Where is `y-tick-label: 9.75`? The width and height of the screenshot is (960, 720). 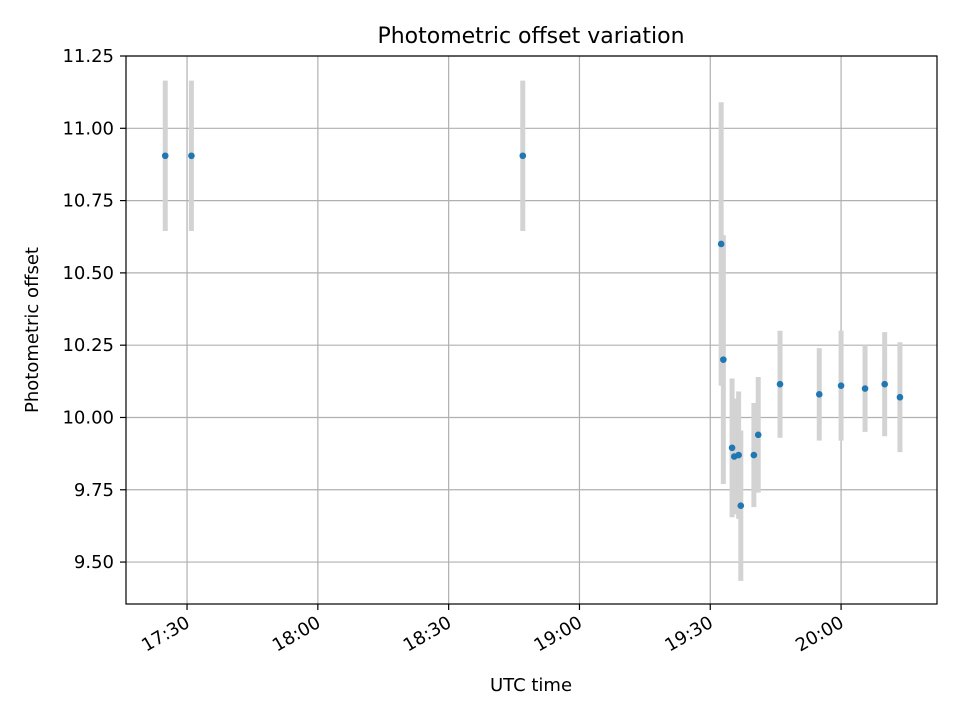 y-tick-label: 9.75 is located at coordinates (94, 490).